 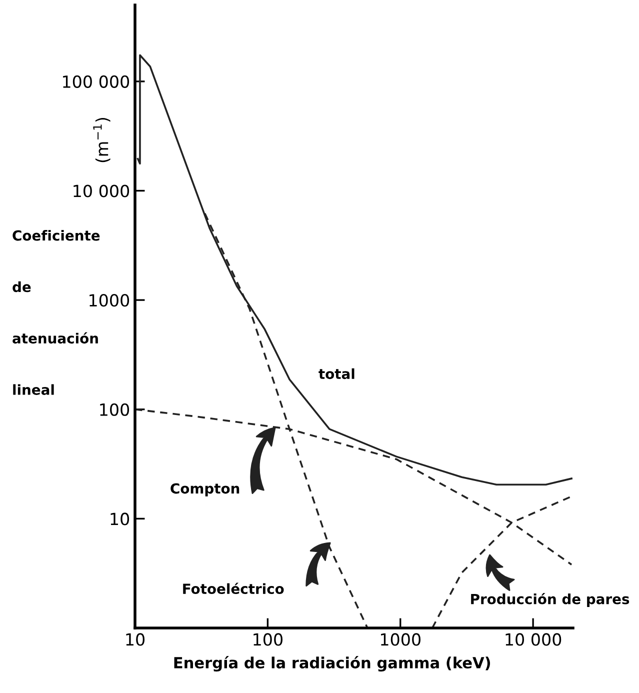 What do you see at coordinates (550, 599) in the screenshot?
I see `annotation: Producción de pares` at bounding box center [550, 599].